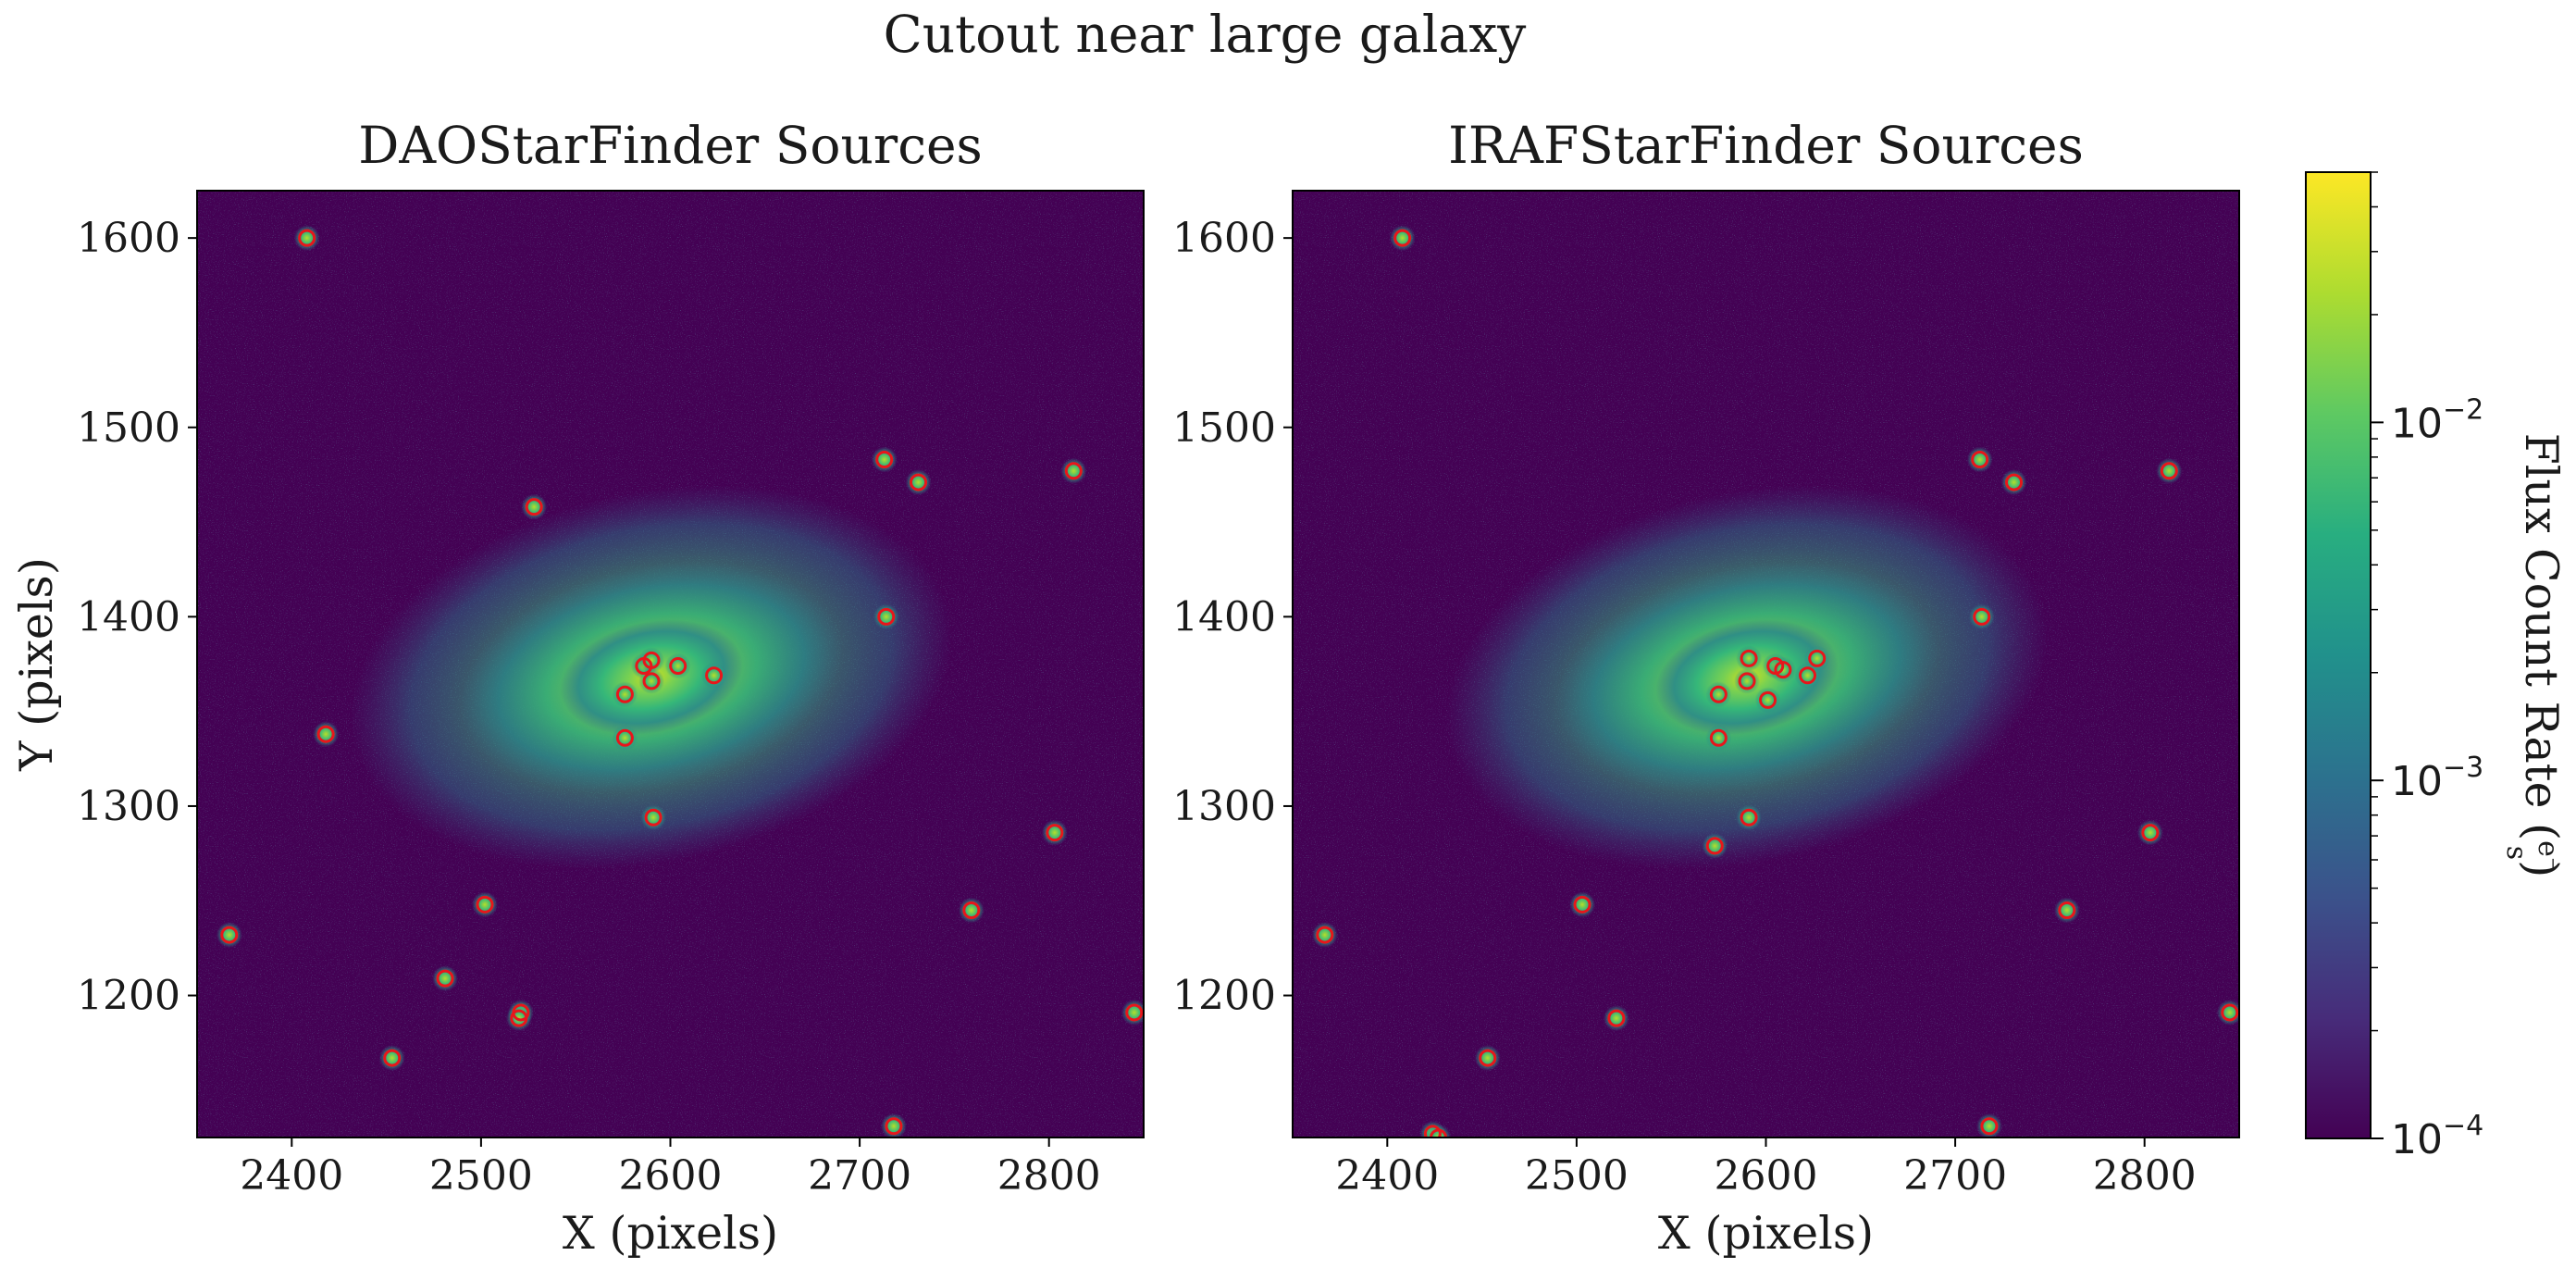 The height and width of the screenshot is (1268, 2576). What do you see at coordinates (860, 1176) in the screenshot?
I see `x-tick-label: 2700` at bounding box center [860, 1176].